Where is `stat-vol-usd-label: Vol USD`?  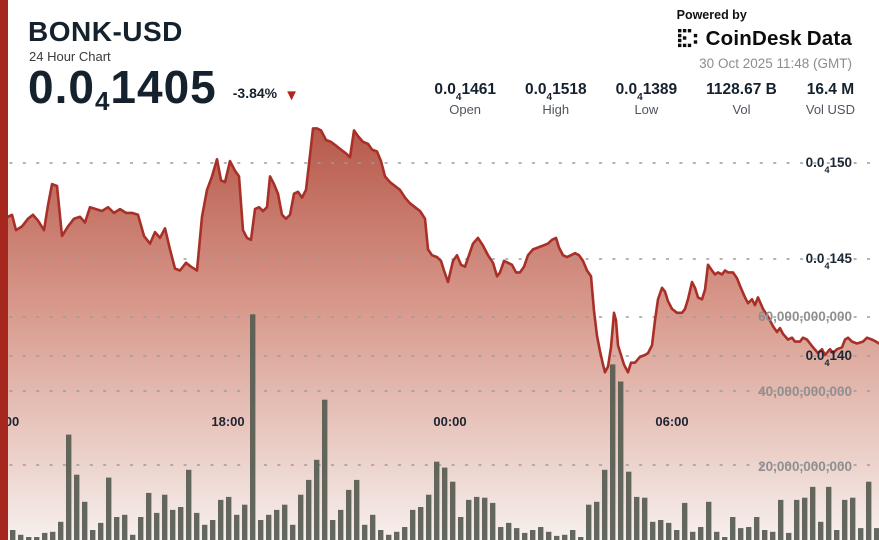
stat-vol-usd-label: Vol USD is located at coordinates (830, 109).